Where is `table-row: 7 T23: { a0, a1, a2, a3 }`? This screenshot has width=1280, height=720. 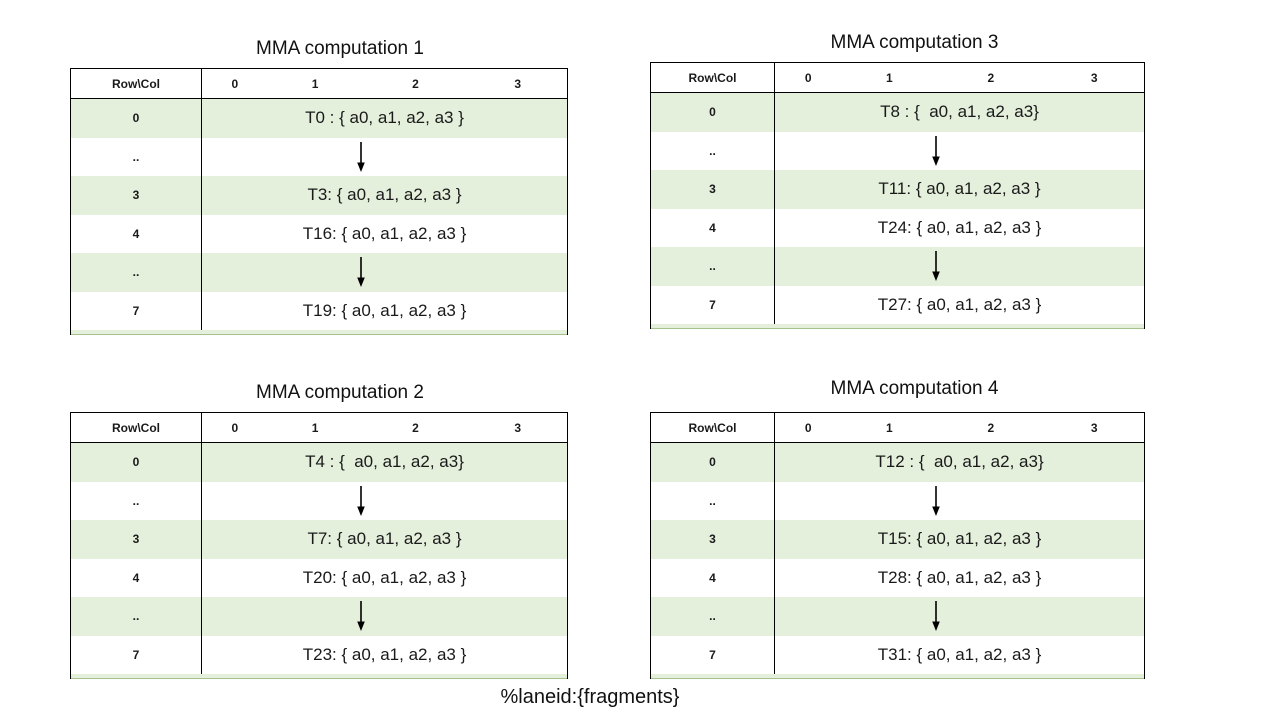
table-row: 7 T23: { a0, a1, a2, a3 } is located at coordinates (319, 654).